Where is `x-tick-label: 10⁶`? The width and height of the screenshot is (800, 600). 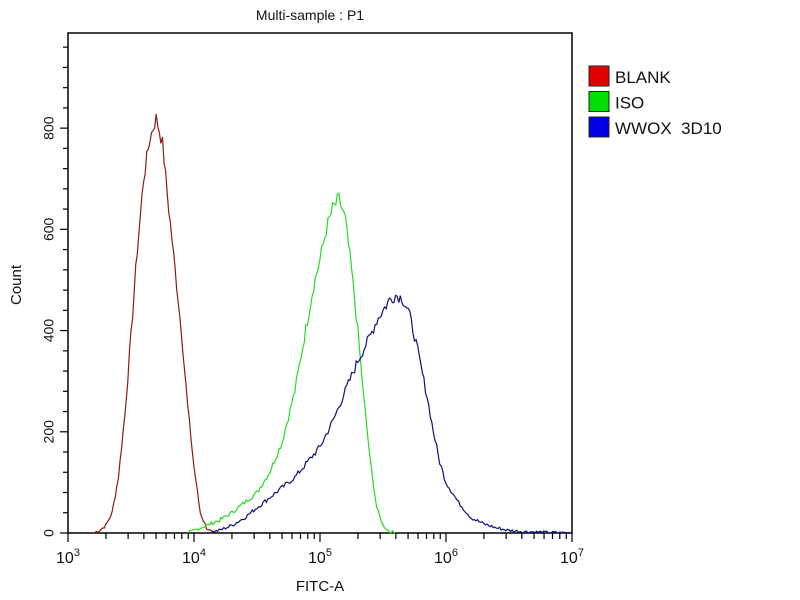
x-tick-label: 10⁶ is located at coordinates (446, 557).